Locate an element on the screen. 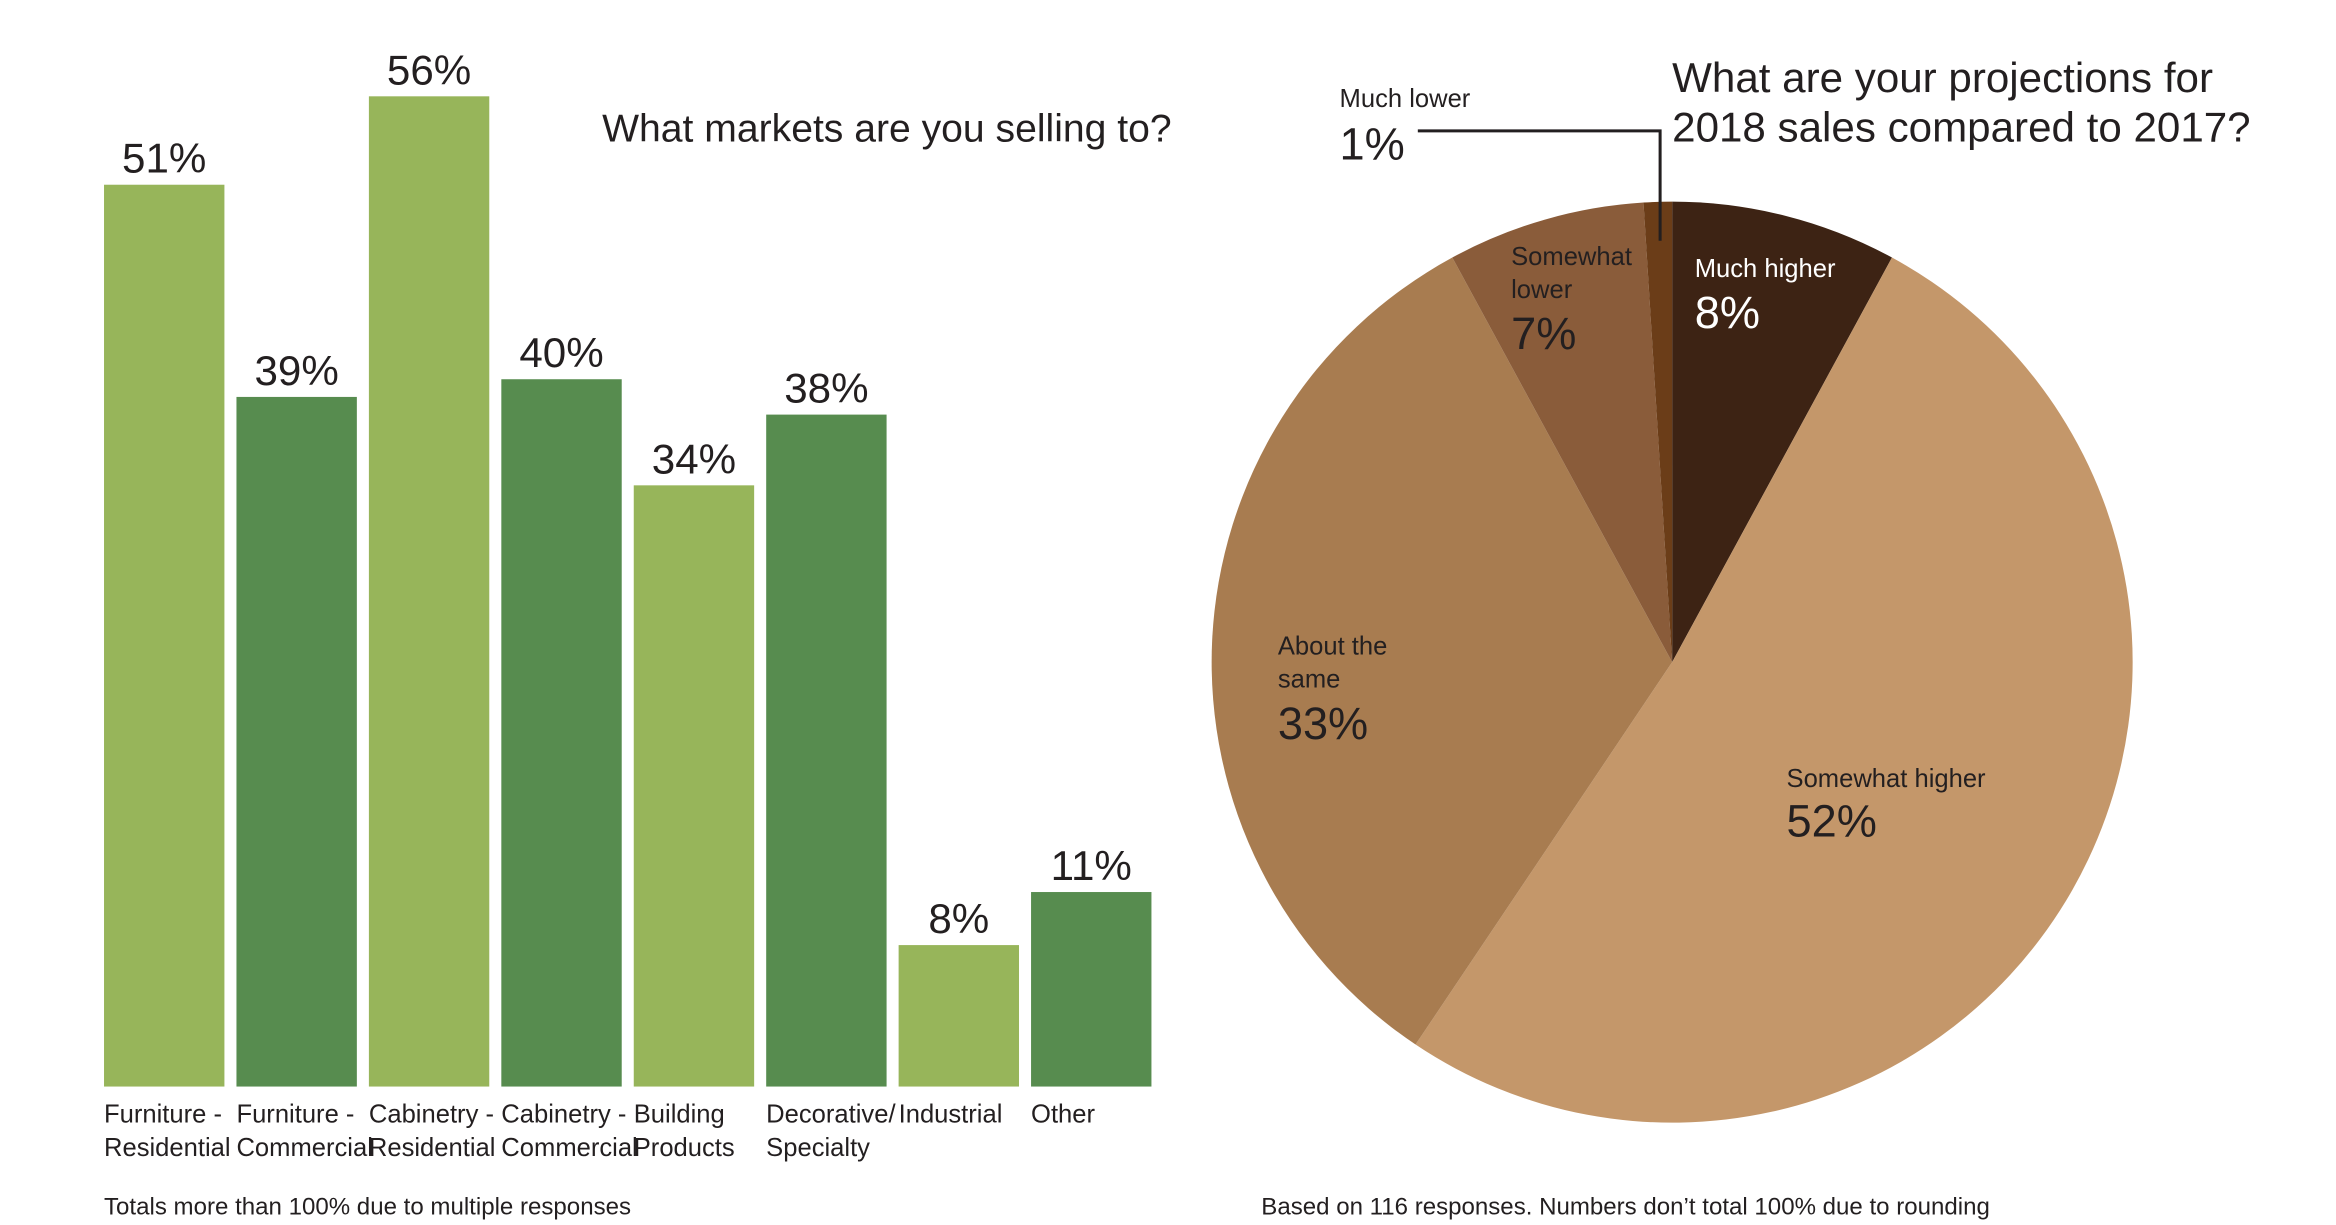 Image resolution: width=2336 pixels, height=1225 pixels. leader-line is located at coordinates (1539, 185).